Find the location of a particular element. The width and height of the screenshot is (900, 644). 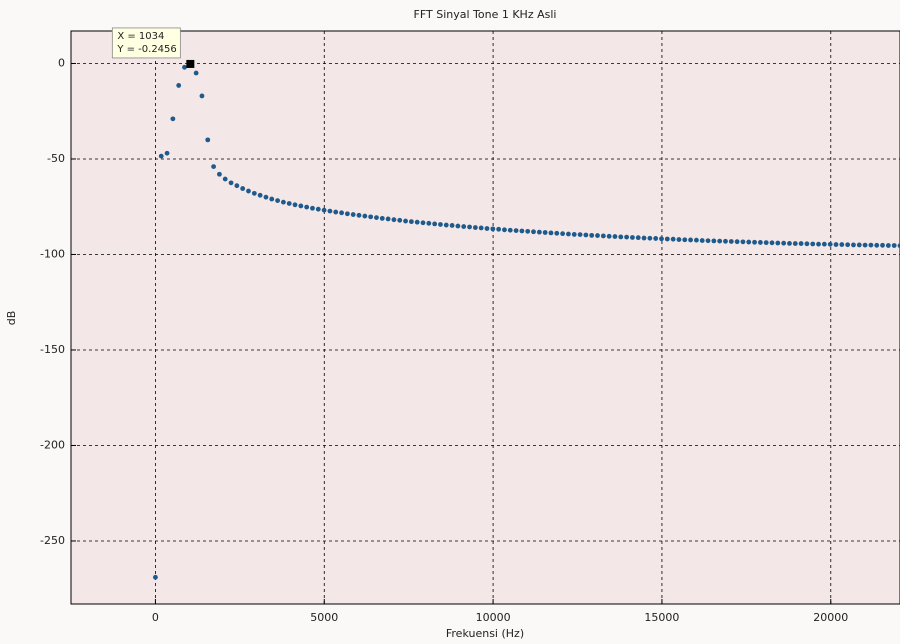

datatip-text: X = 1034 is located at coordinates (140, 36).